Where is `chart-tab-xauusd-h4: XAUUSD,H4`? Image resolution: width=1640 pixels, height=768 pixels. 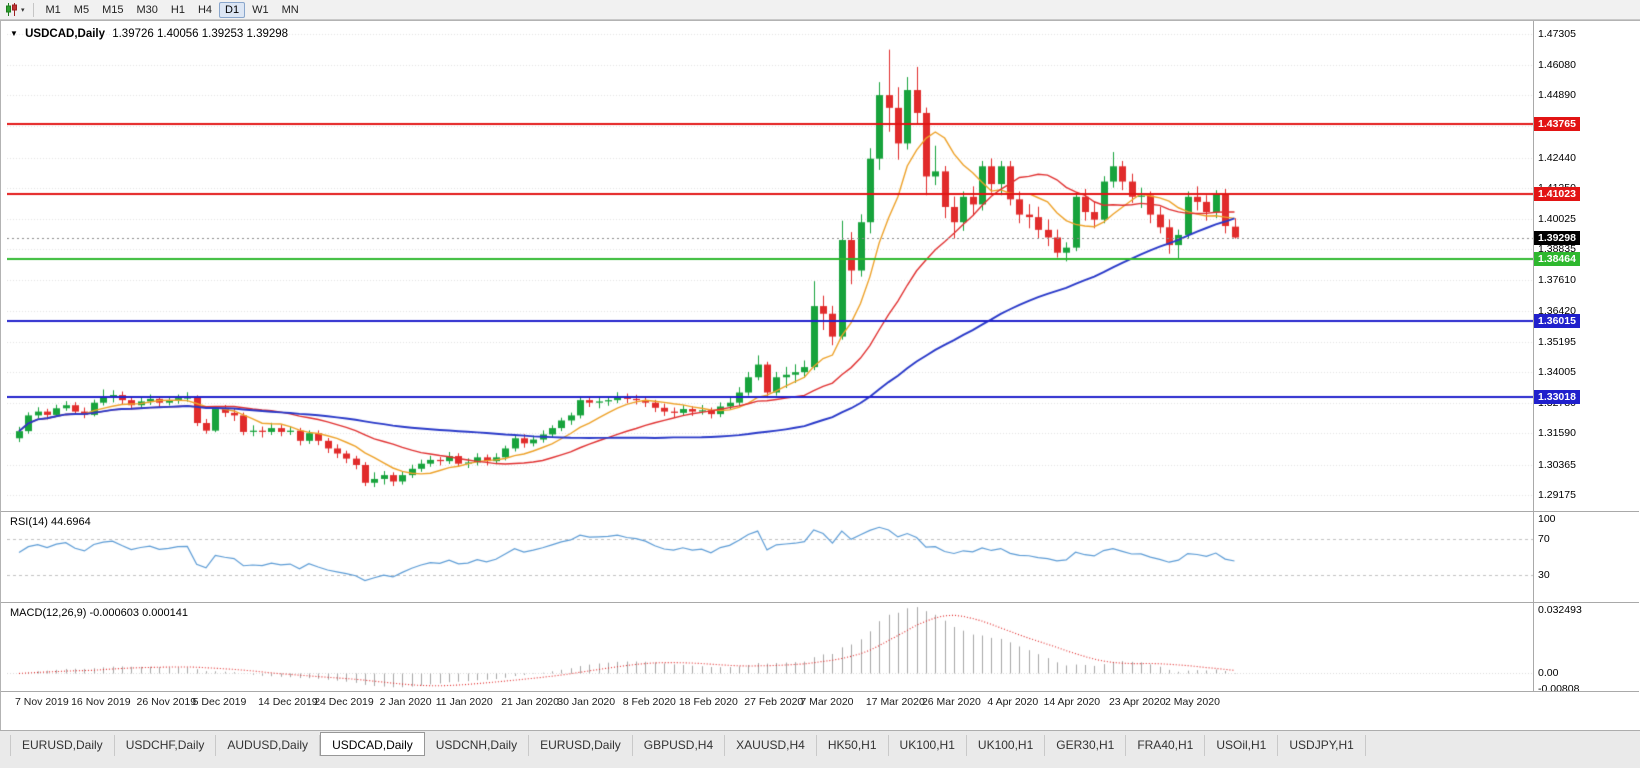
chart-tab-xauusd-h4: XAUUSD,H4 is located at coordinates (771, 745).